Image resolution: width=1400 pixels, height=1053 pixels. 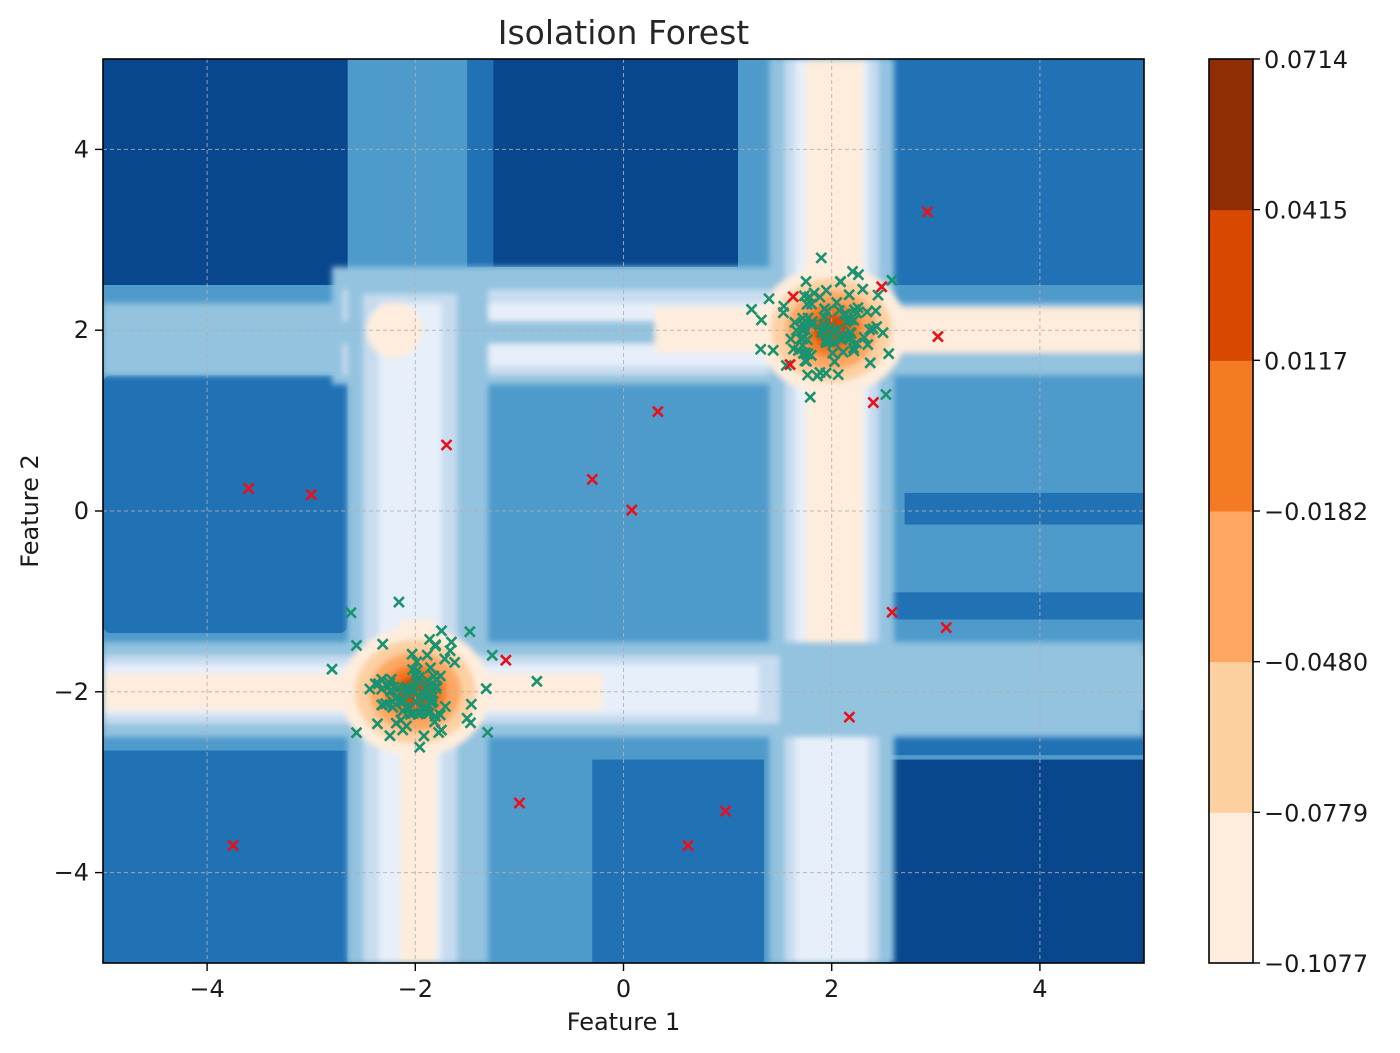 I want to click on y-tick-label: −2, so click(x=71, y=692).